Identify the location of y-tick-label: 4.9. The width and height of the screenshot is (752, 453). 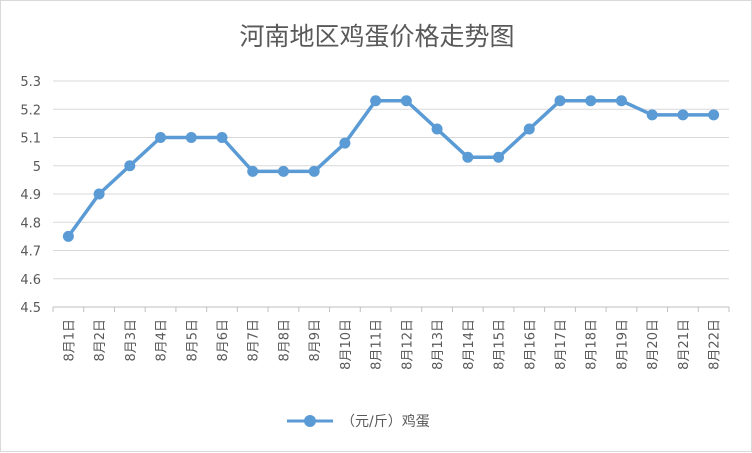
(30, 195).